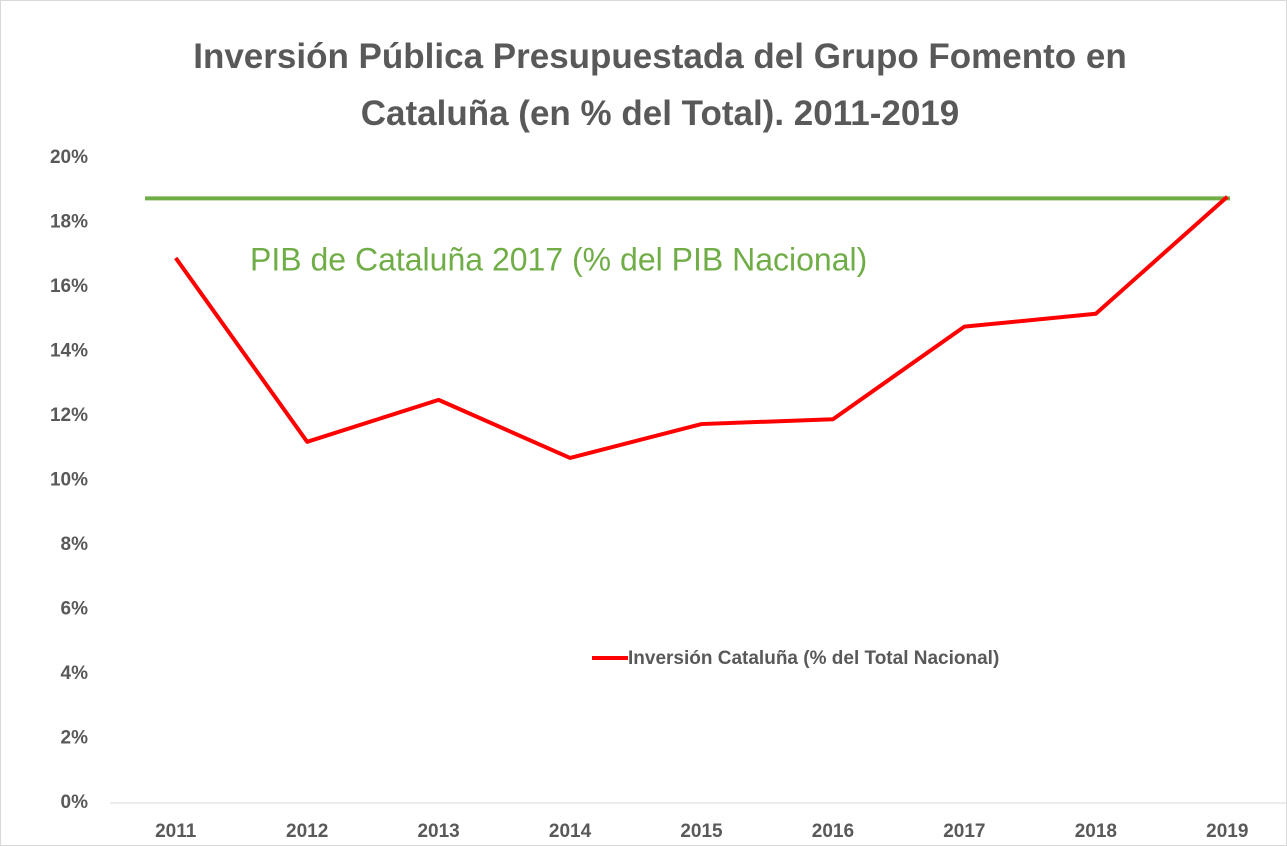 This screenshot has height=846, width=1287. I want to click on x-tick-label: 2011, so click(176, 831).